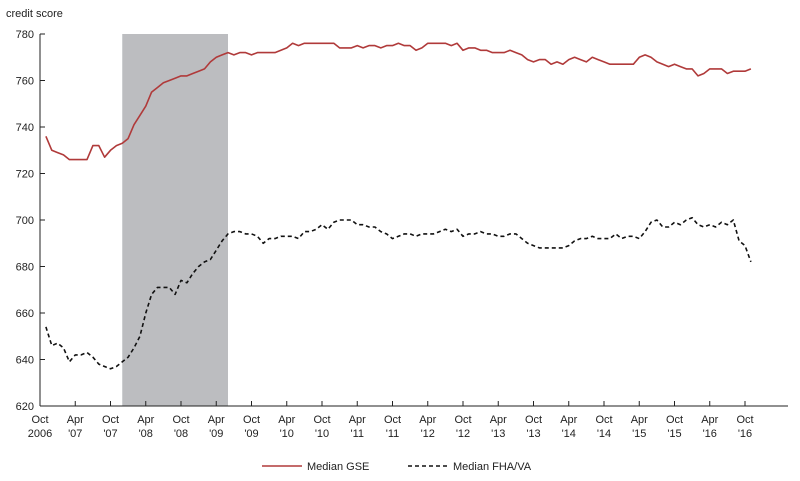 Image resolution: width=800 pixels, height=481 pixels. What do you see at coordinates (25, 361) in the screenshot?
I see `y-tick-label: 640` at bounding box center [25, 361].